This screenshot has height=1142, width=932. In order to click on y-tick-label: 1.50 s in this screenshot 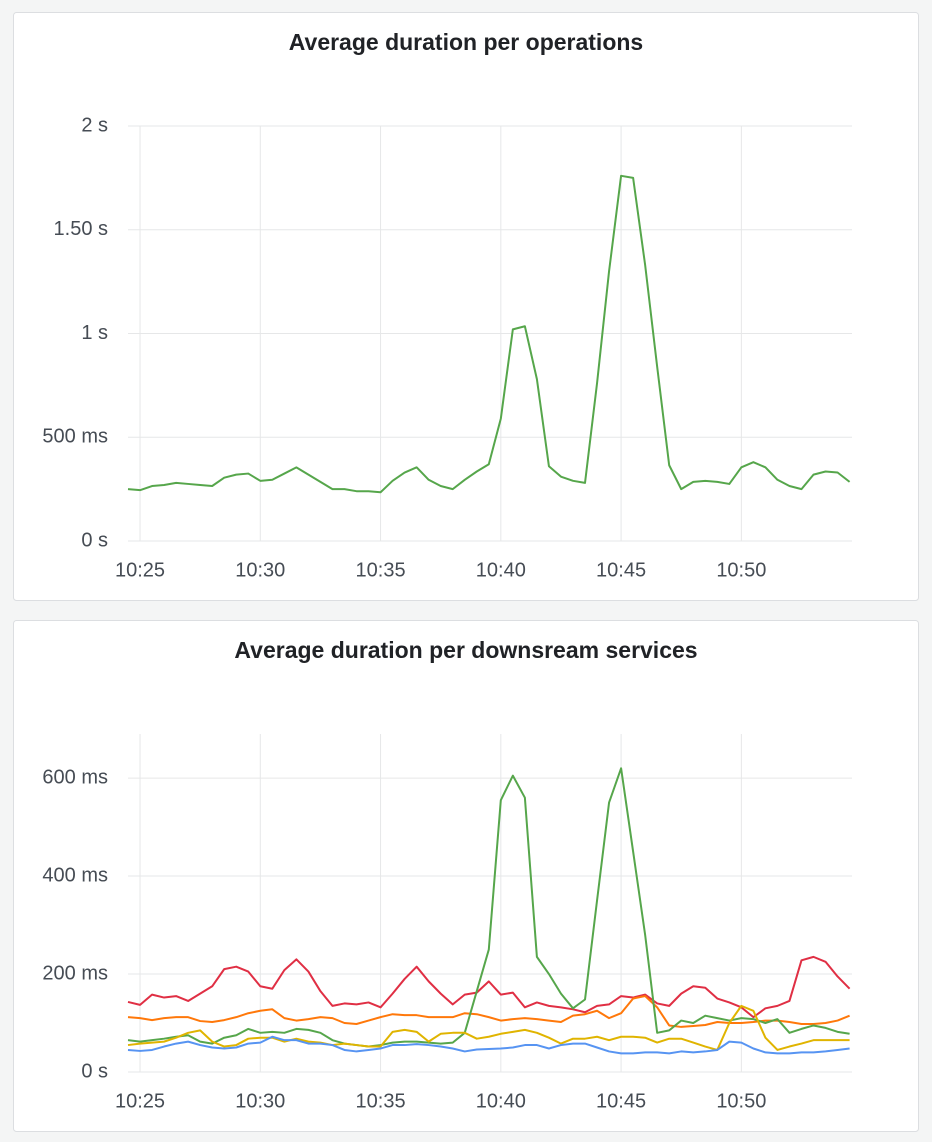, I will do `click(81, 229)`.